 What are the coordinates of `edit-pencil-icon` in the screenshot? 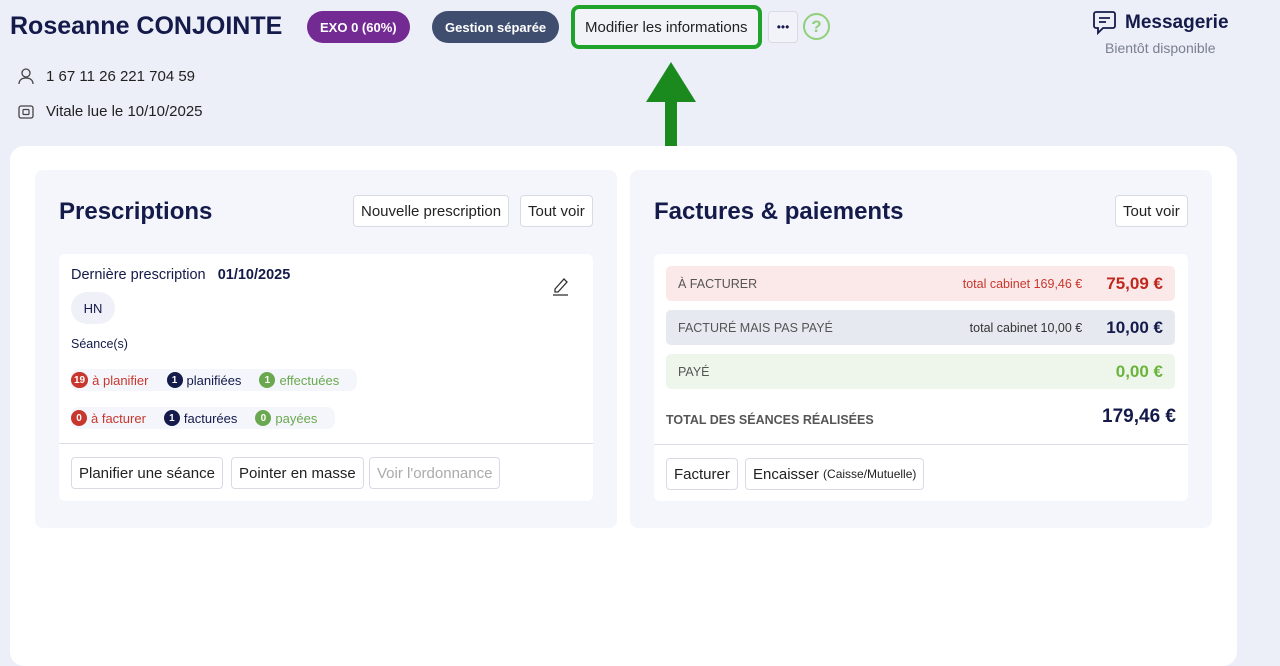 It's located at (560, 286).